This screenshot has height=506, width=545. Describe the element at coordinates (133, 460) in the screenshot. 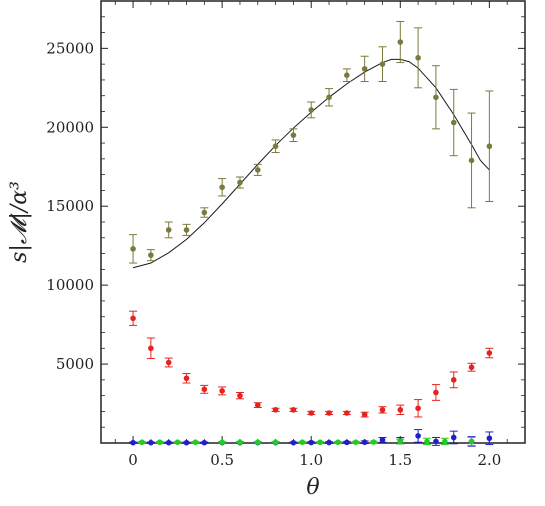

I see `x-tick-label: 0` at that location.